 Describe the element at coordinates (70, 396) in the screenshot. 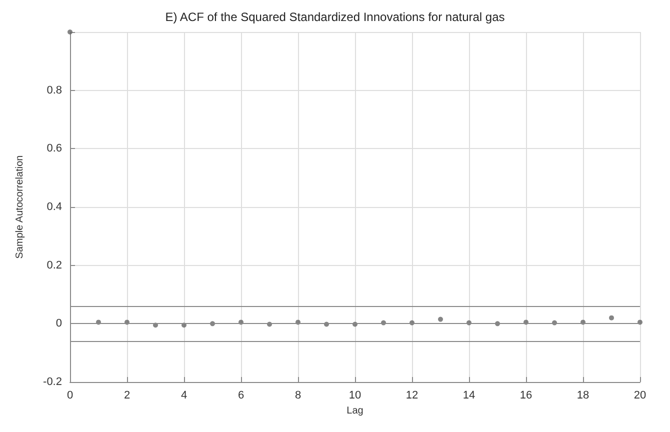

I see `x-tick-label: 0` at that location.